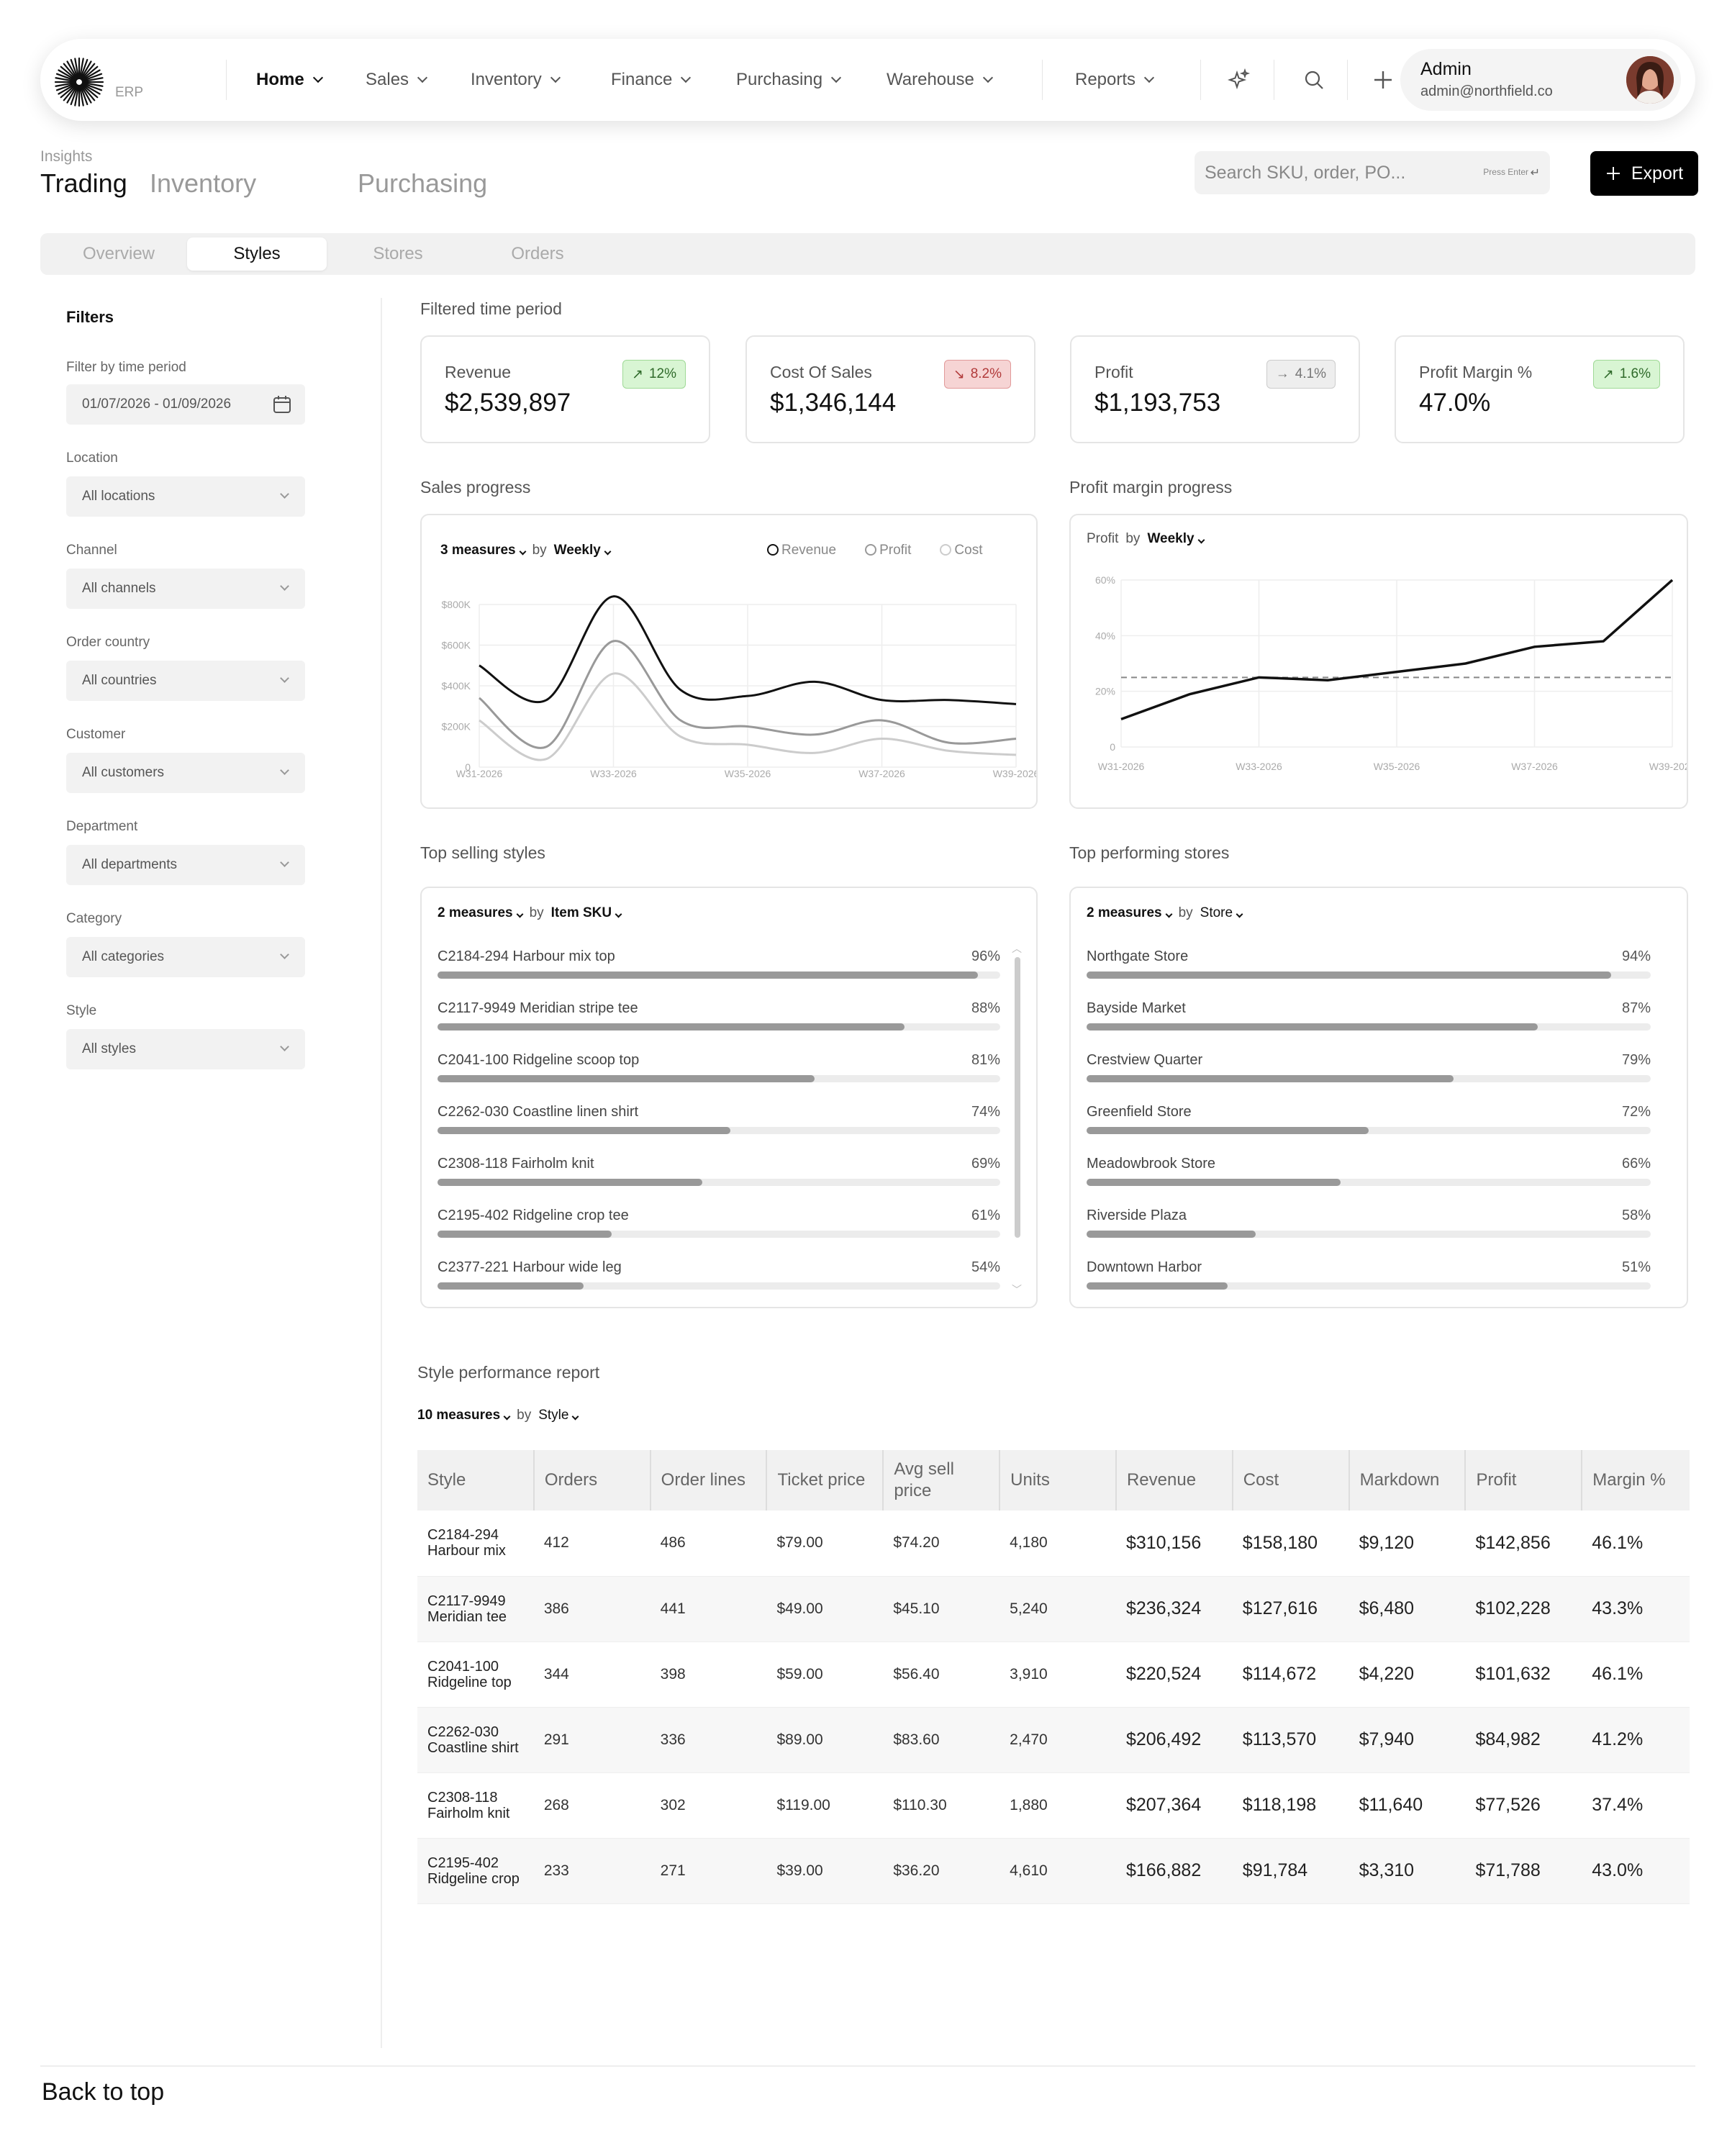  I want to click on dimension-dropdown: Store, so click(1221, 913).